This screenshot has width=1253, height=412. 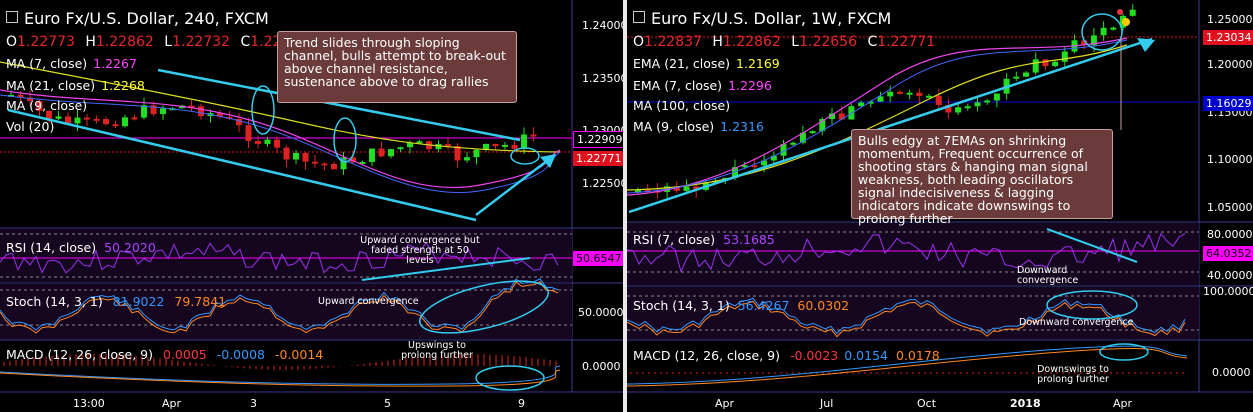 I want to click on ohlc-readout: O1.22773 H1.22862 L1.22732 C1.22771, so click(x=157, y=42).